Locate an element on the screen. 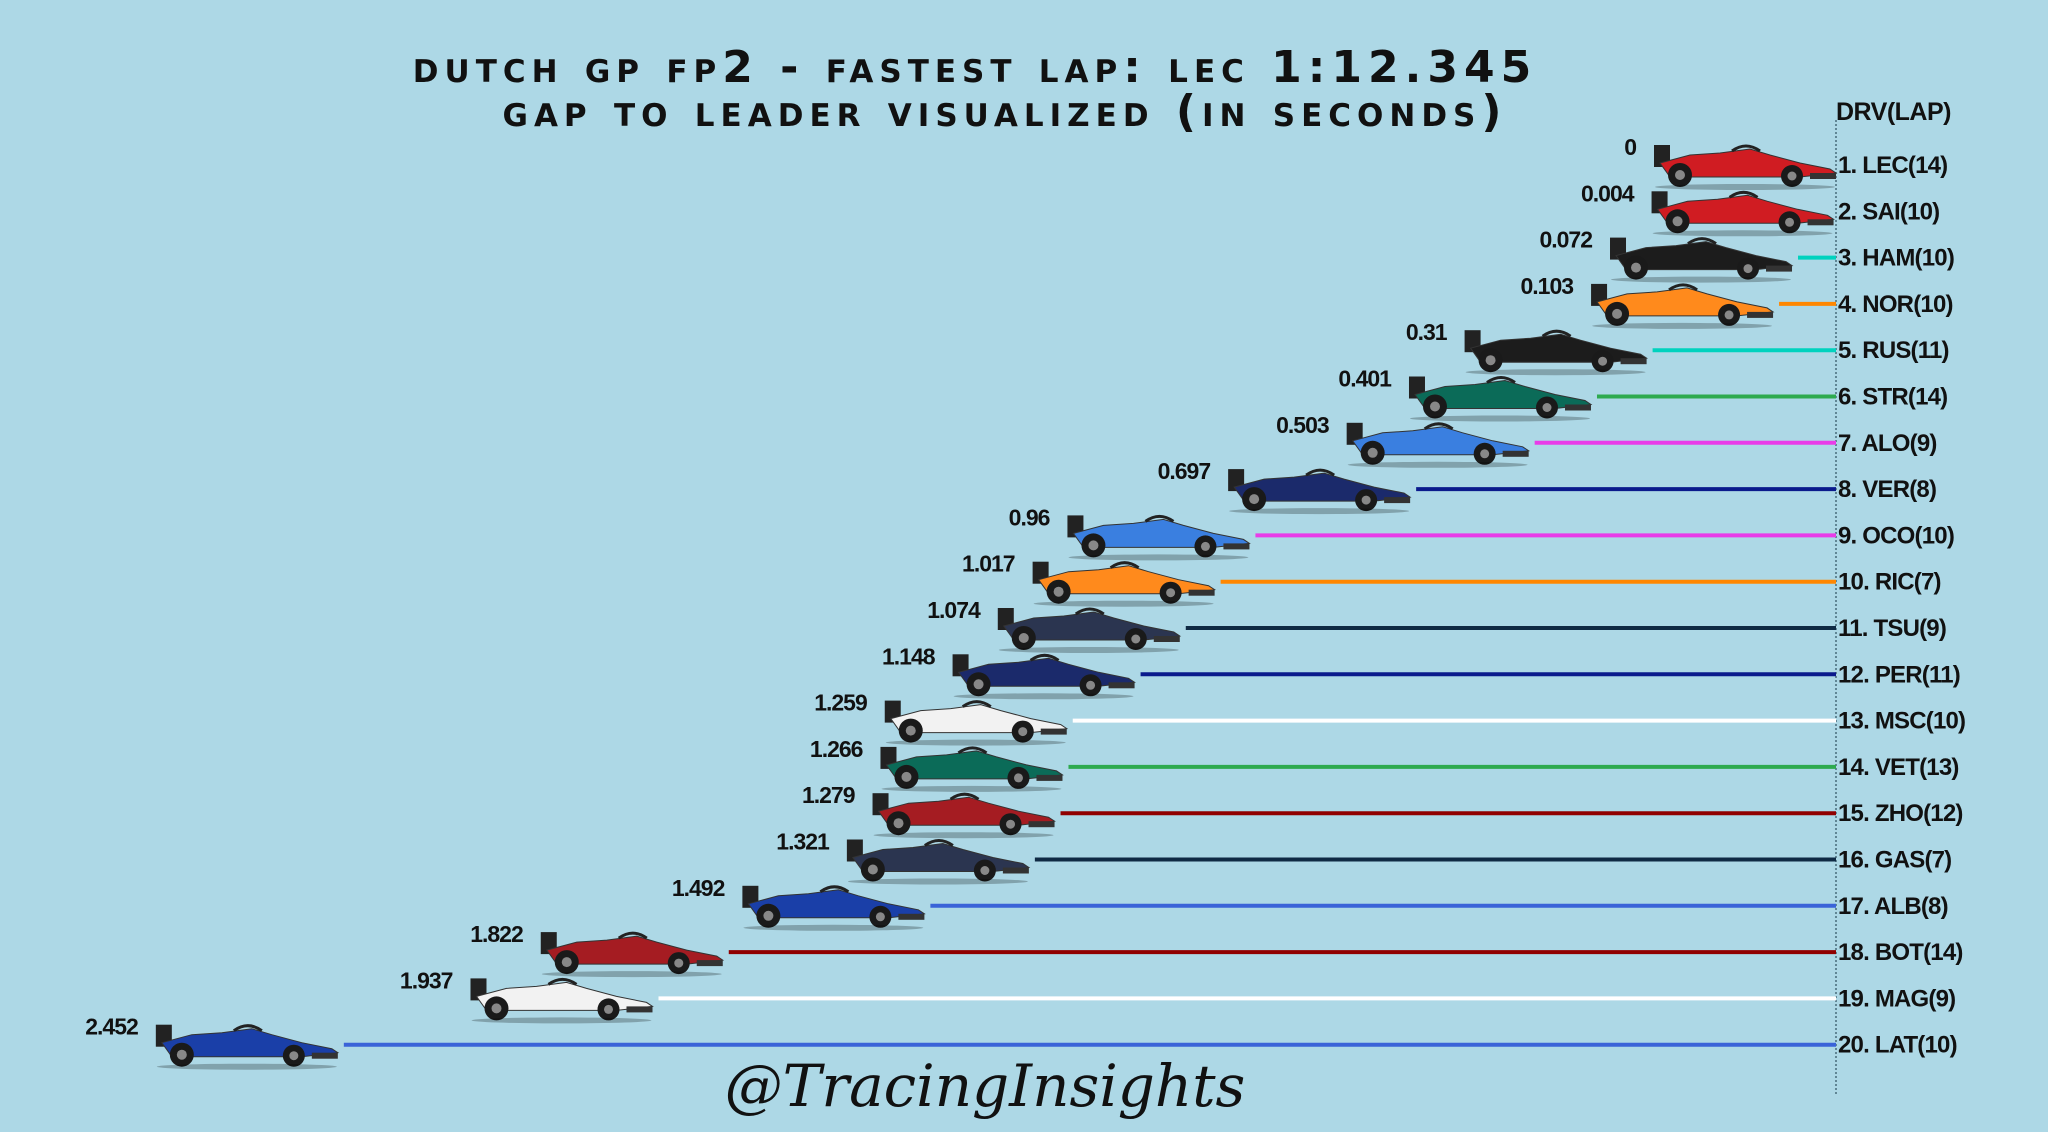  driver-label: 11. TSU(9) is located at coordinates (1892, 628).